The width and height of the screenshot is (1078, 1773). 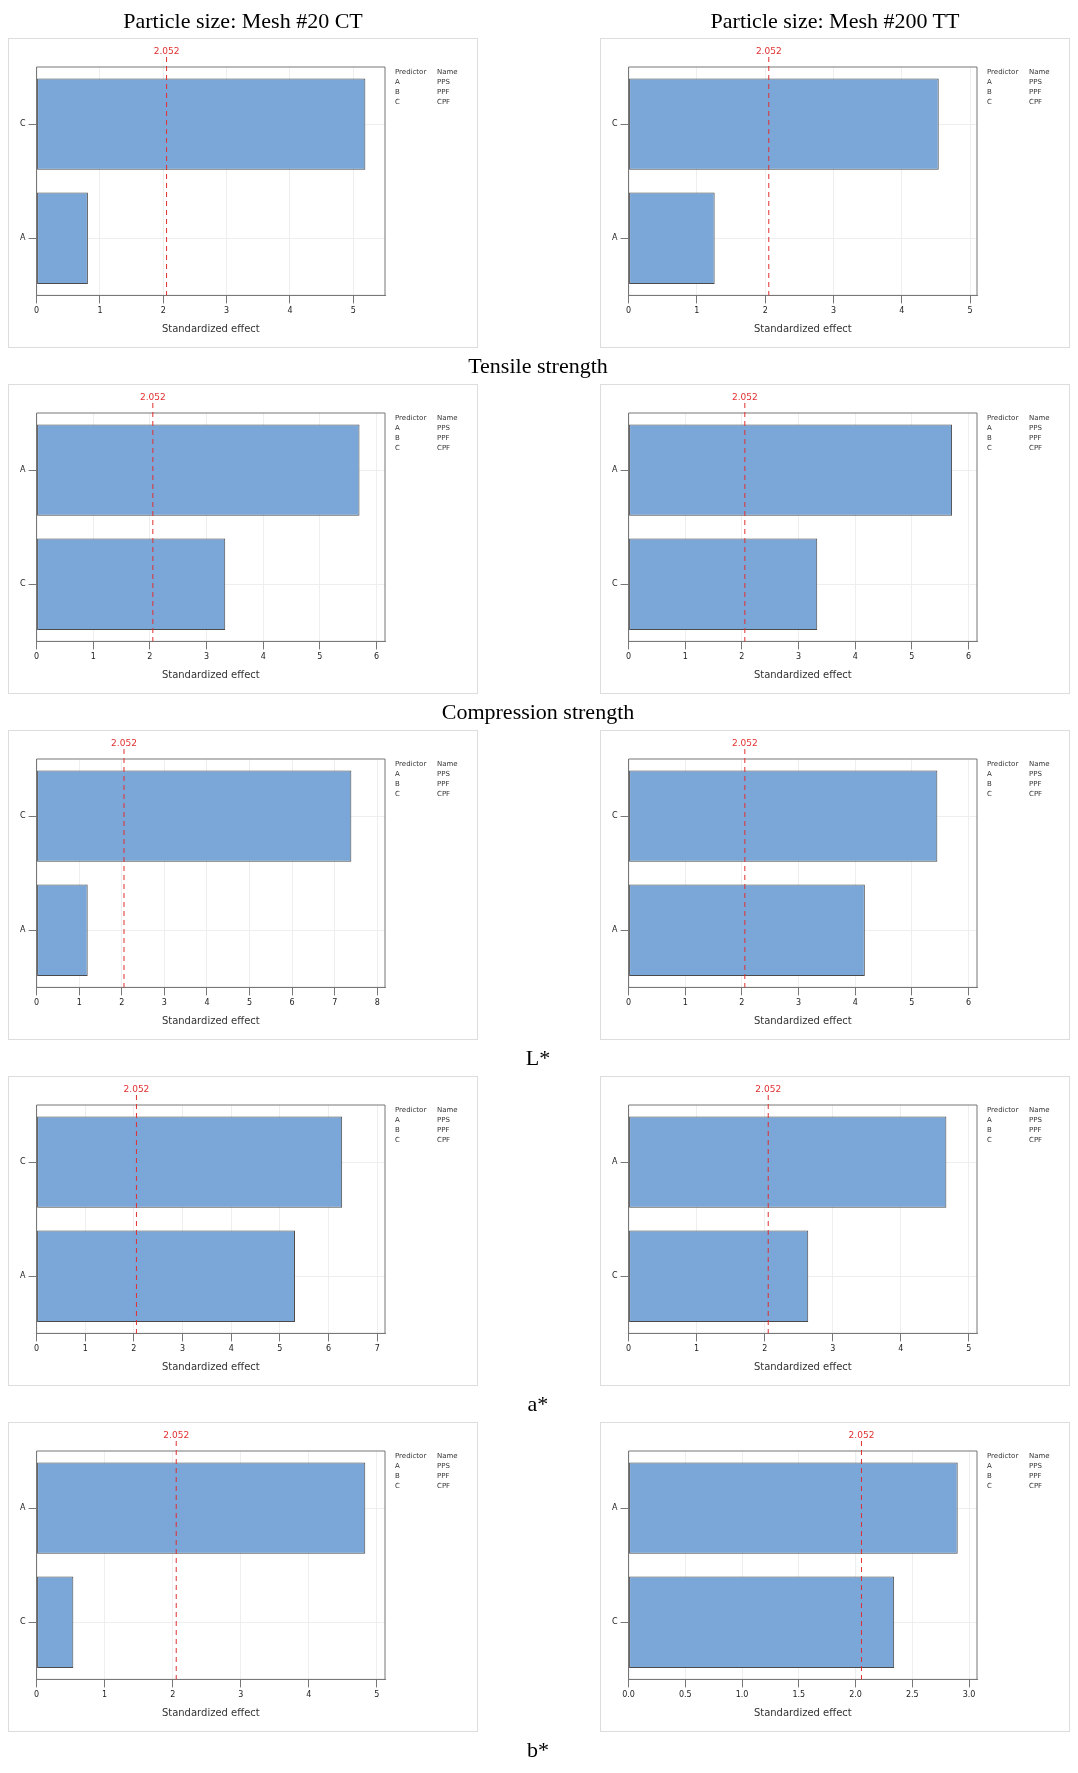 What do you see at coordinates (742, 1695) in the screenshot?
I see `x-tick-label: 1.0` at bounding box center [742, 1695].